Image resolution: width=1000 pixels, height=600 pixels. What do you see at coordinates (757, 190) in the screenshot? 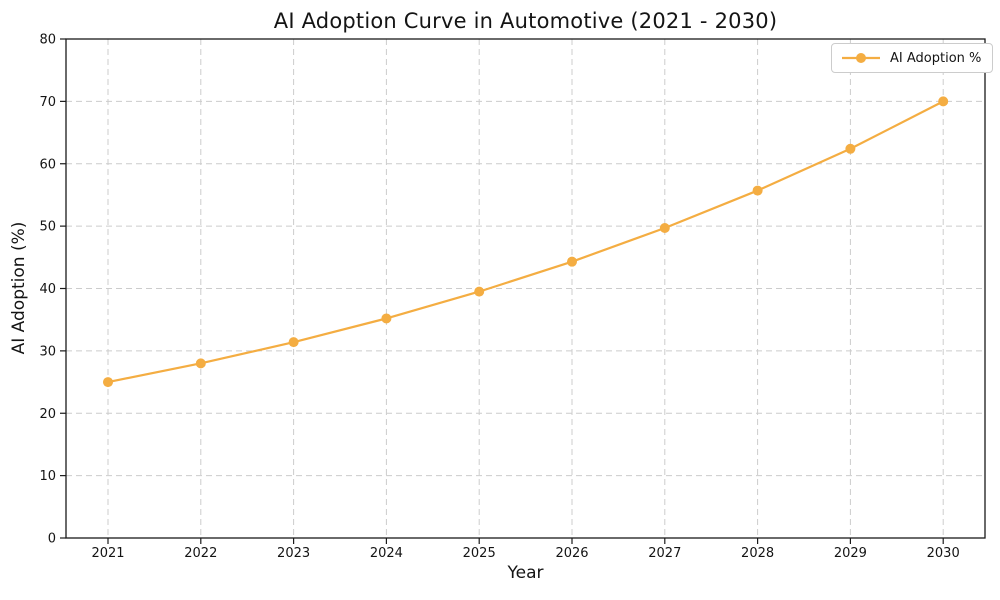
I see `data-point-2028` at bounding box center [757, 190].